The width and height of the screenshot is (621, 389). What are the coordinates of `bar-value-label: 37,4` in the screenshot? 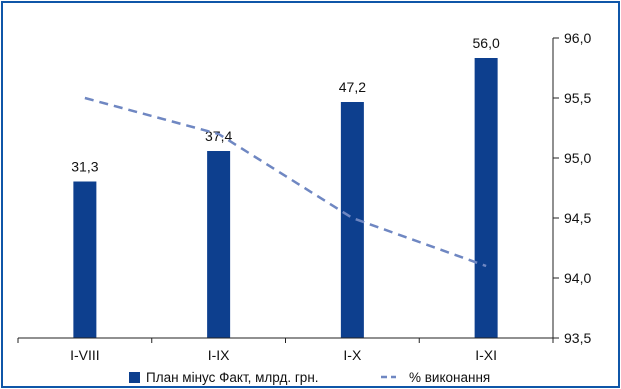 It's located at (218, 136).